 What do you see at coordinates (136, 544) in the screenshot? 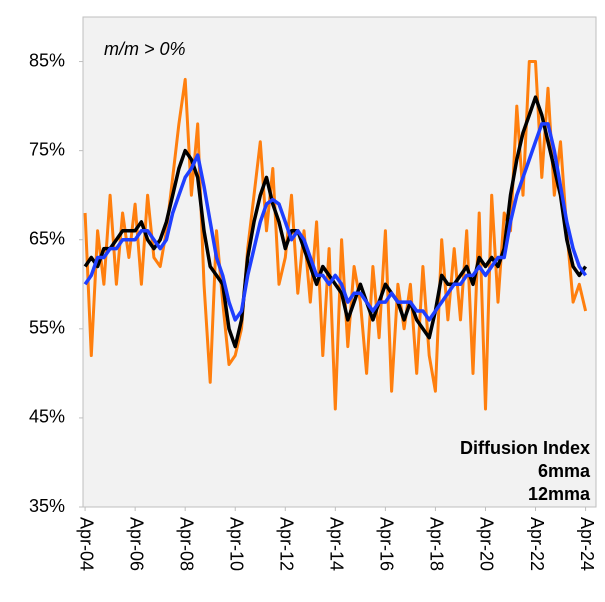
I see `x-tick-label: Apr-06` at bounding box center [136, 544].